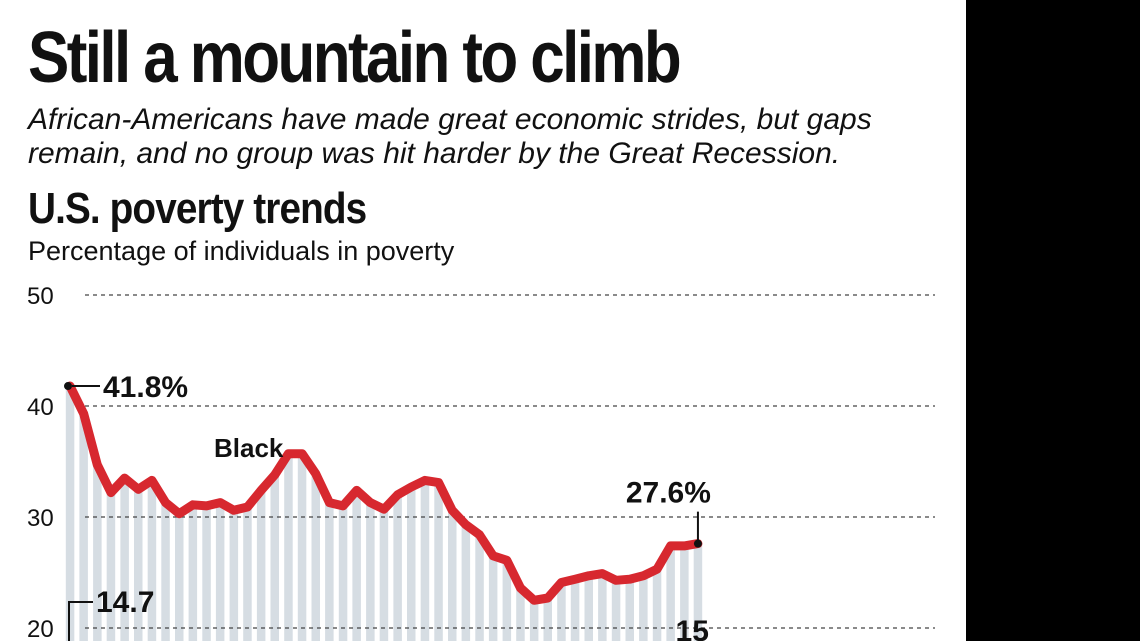 The height and width of the screenshot is (641, 1140). What do you see at coordinates (241, 251) in the screenshot?
I see `chart-subtitle: Percentage of individuals in poverty` at bounding box center [241, 251].